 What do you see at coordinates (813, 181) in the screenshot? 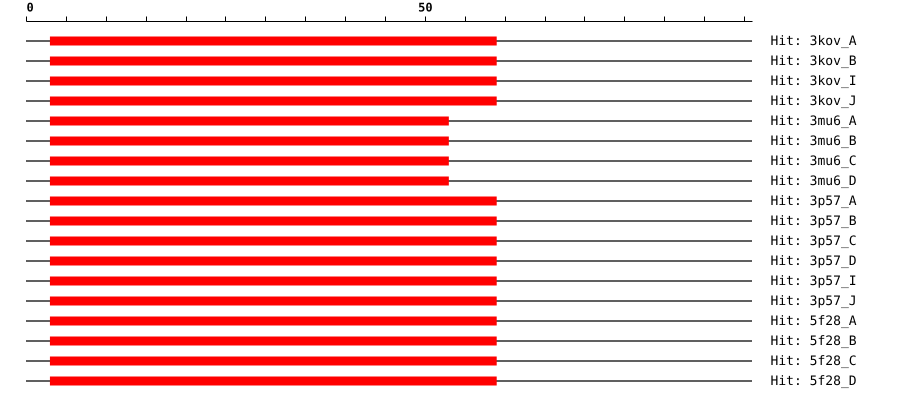
I see `y-tick-label: Hit: 3mu6_D` at bounding box center [813, 181].